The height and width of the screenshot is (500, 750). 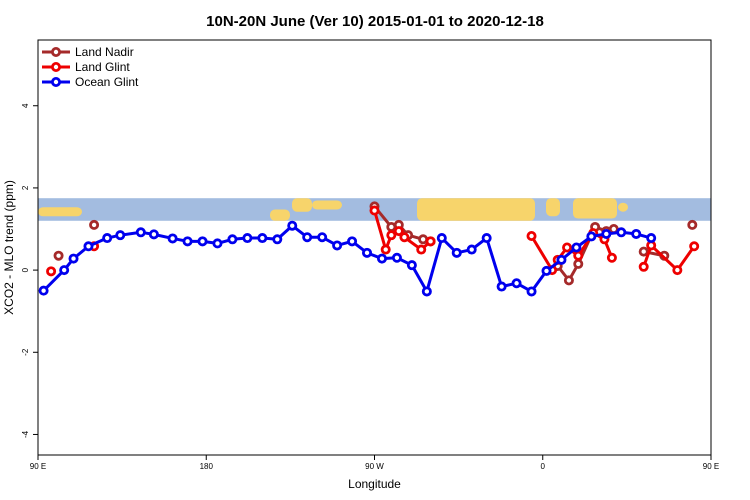 What do you see at coordinates (9, 247) in the screenshot?
I see `y-axis-label: XCO2 - MLO trend (ppm)` at bounding box center [9, 247].